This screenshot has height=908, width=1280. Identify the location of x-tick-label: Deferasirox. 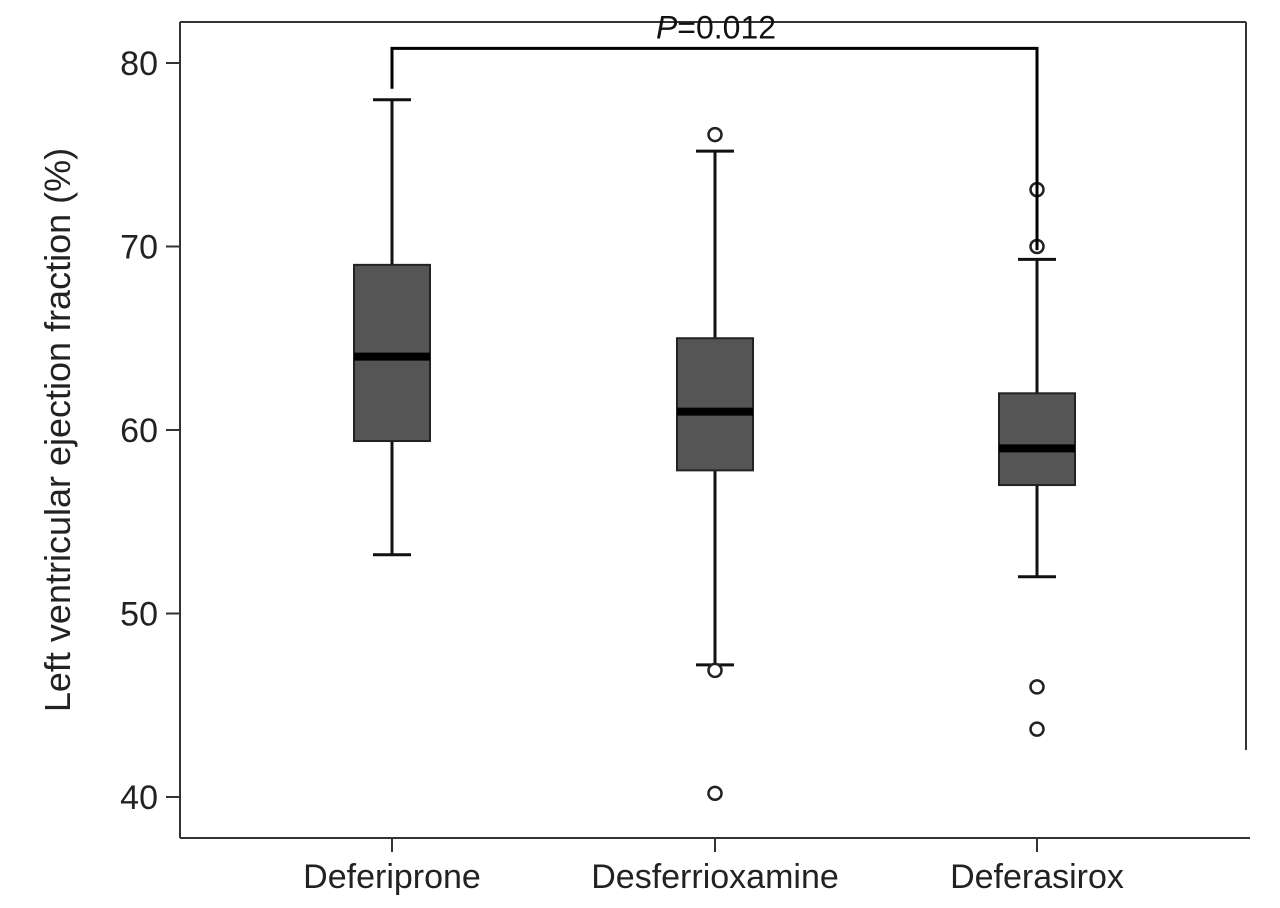
(1037, 877).